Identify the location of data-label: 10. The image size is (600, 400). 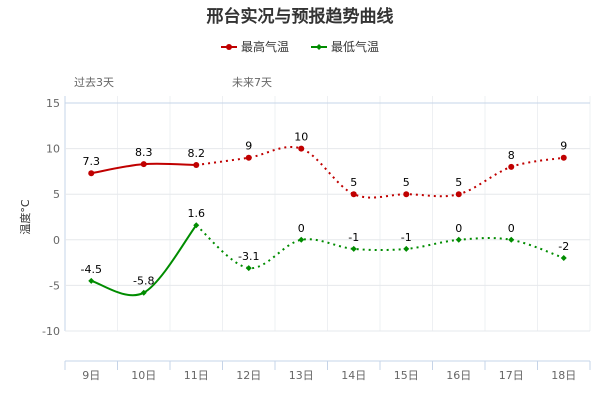
(301, 137).